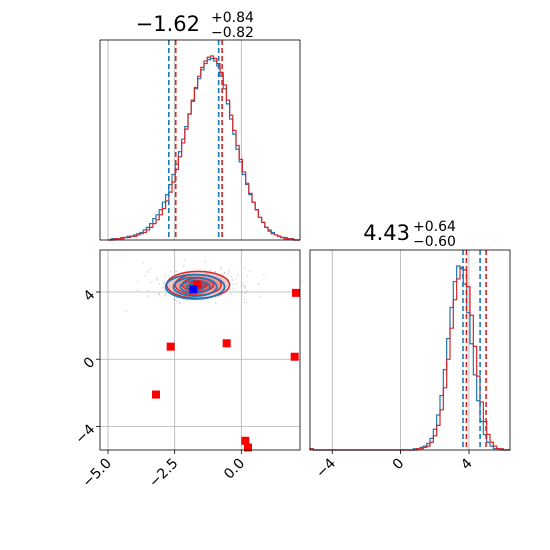 The width and height of the screenshot is (550, 550). Describe the element at coordinates (399, 465) in the screenshot. I see `right-x-tick-label: 0` at that location.